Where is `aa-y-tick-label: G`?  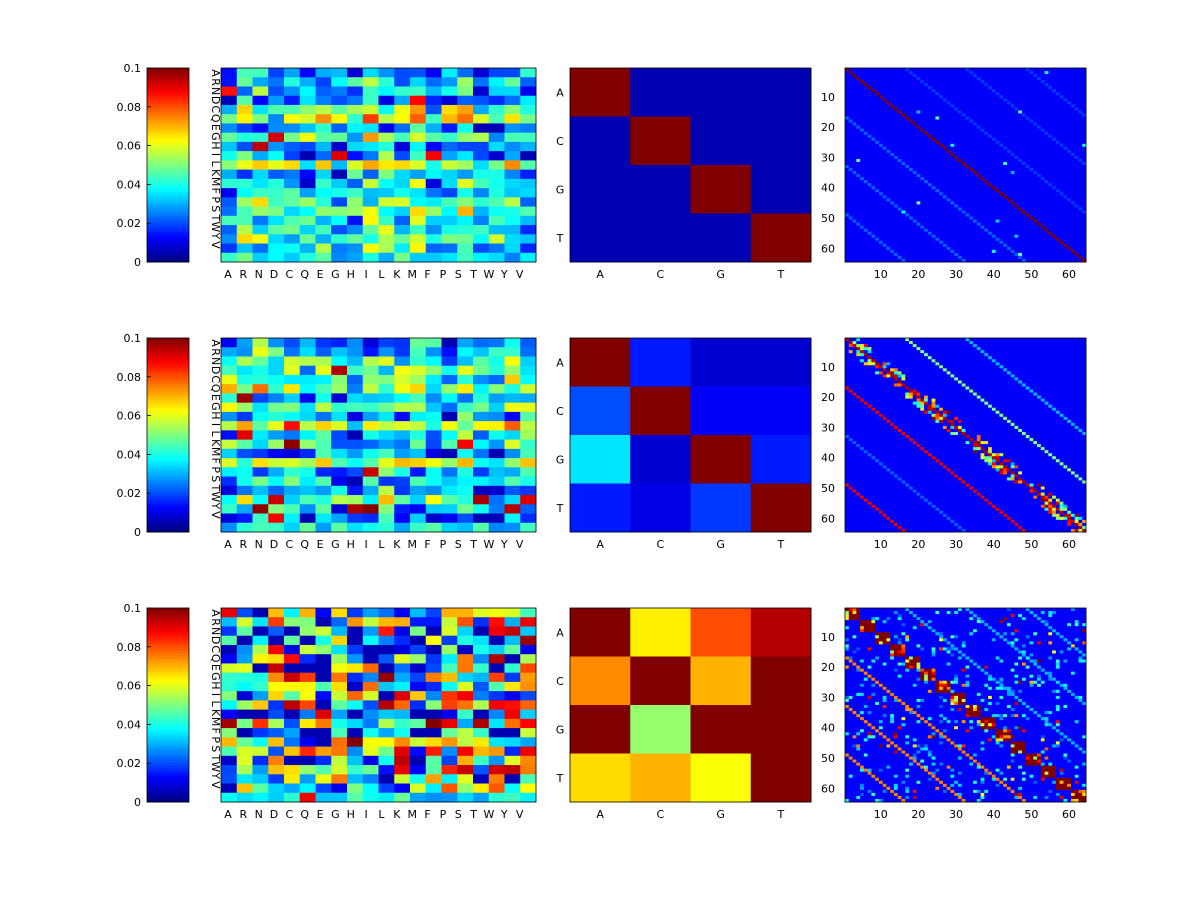
aa-y-tick-label: G is located at coordinates (215, 136).